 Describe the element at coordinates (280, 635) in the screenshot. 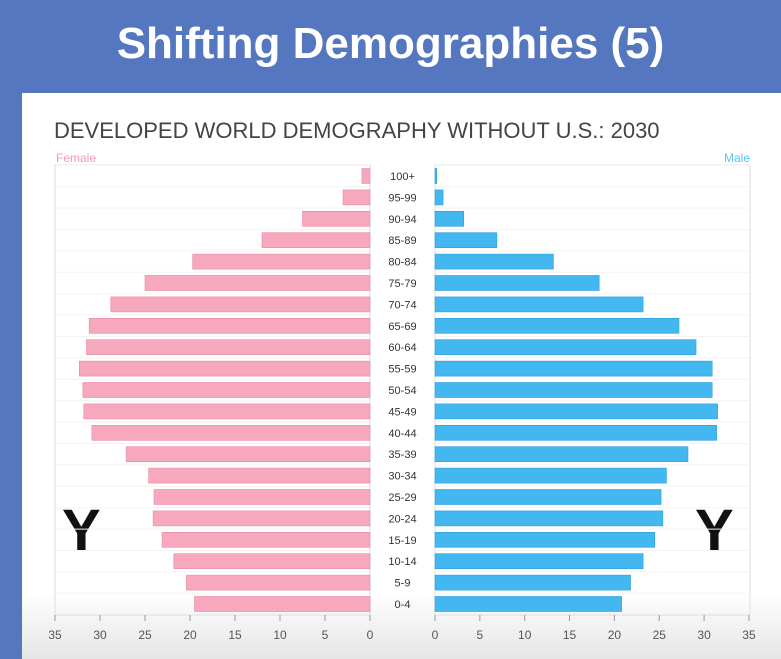

I see `x-tick-label-female: 10` at that location.